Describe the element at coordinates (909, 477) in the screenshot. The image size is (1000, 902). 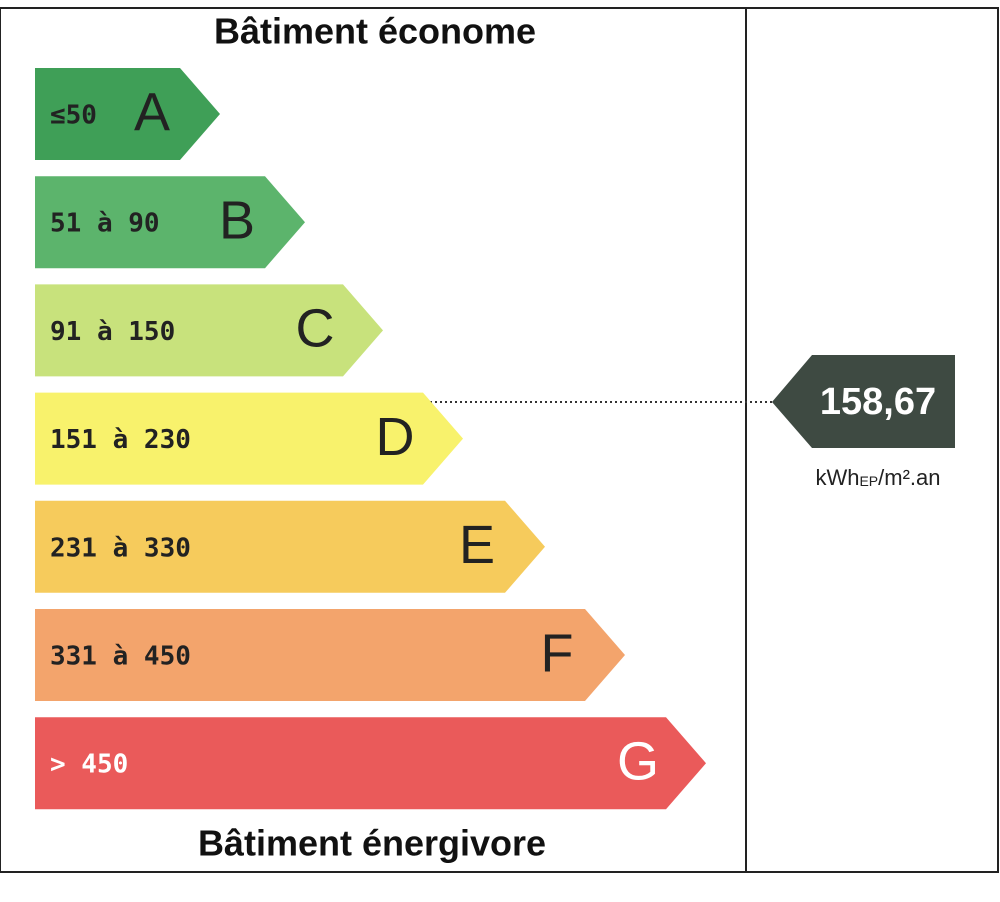
I see `unit-rest: /m².an` at that location.